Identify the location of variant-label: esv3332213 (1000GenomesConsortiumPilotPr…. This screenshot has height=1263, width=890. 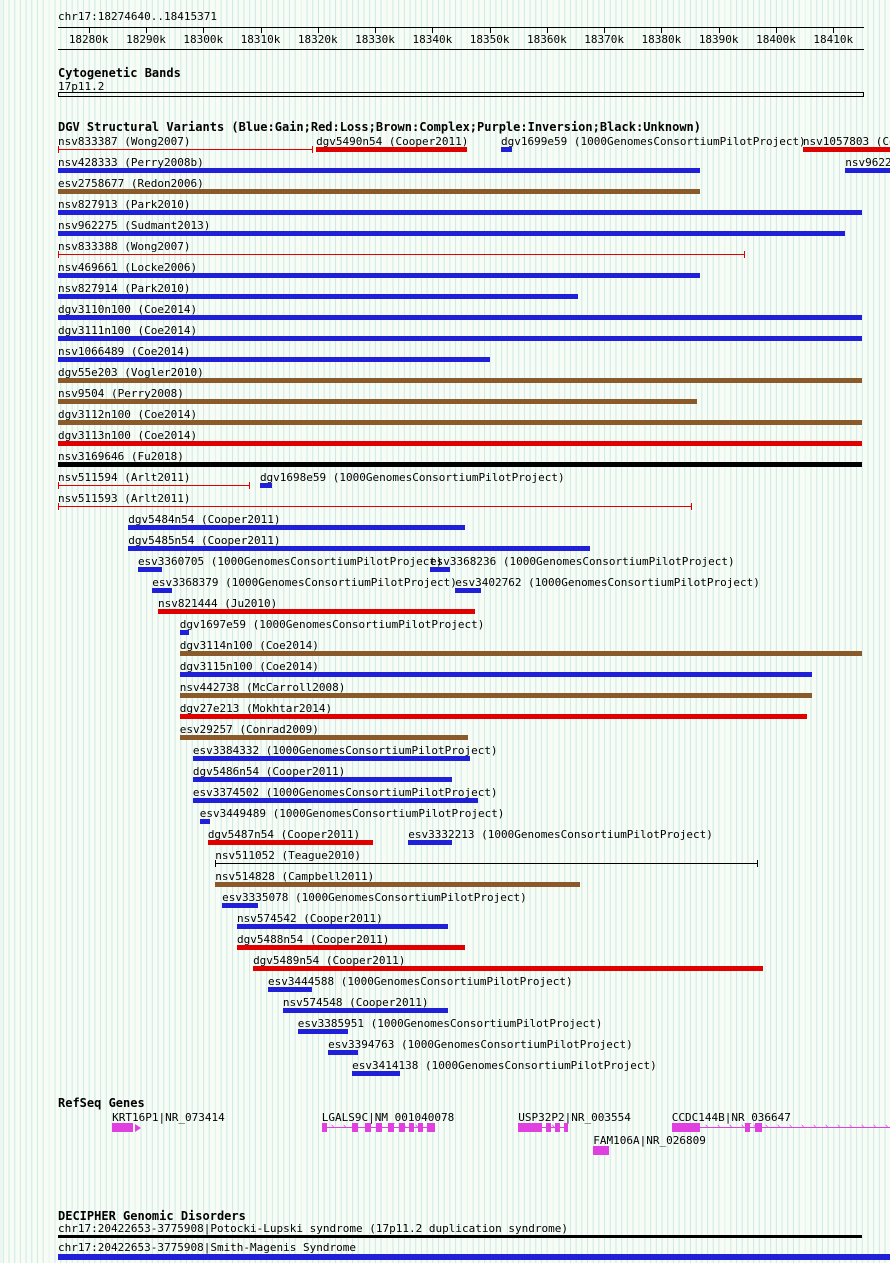
(560, 834).